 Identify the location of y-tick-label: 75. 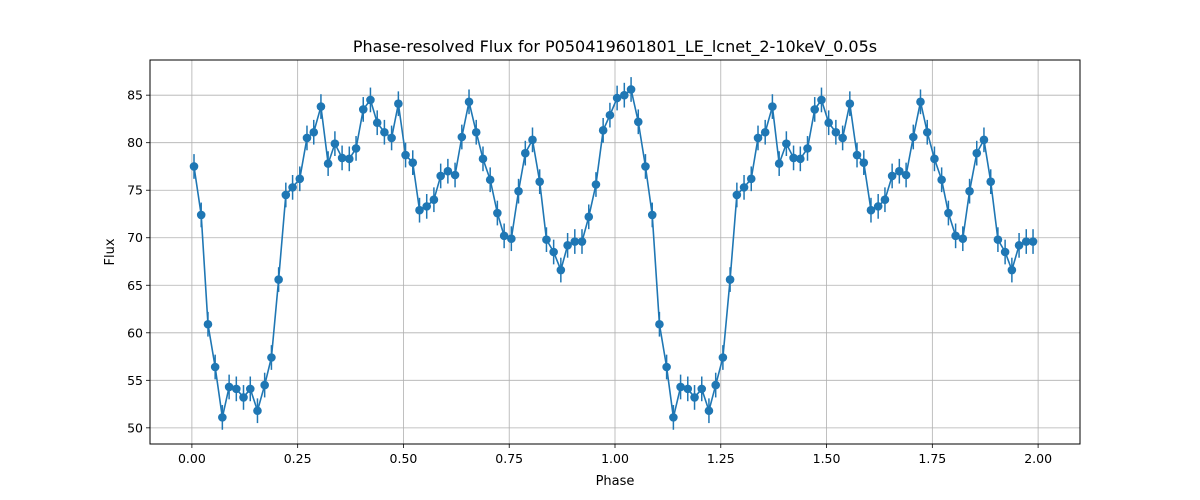
(135, 190).